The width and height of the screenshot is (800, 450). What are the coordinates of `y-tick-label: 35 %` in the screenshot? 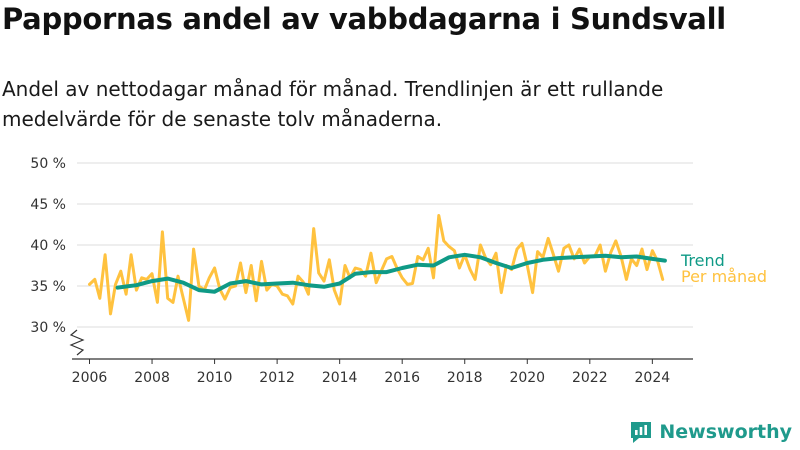 It's located at (48, 287).